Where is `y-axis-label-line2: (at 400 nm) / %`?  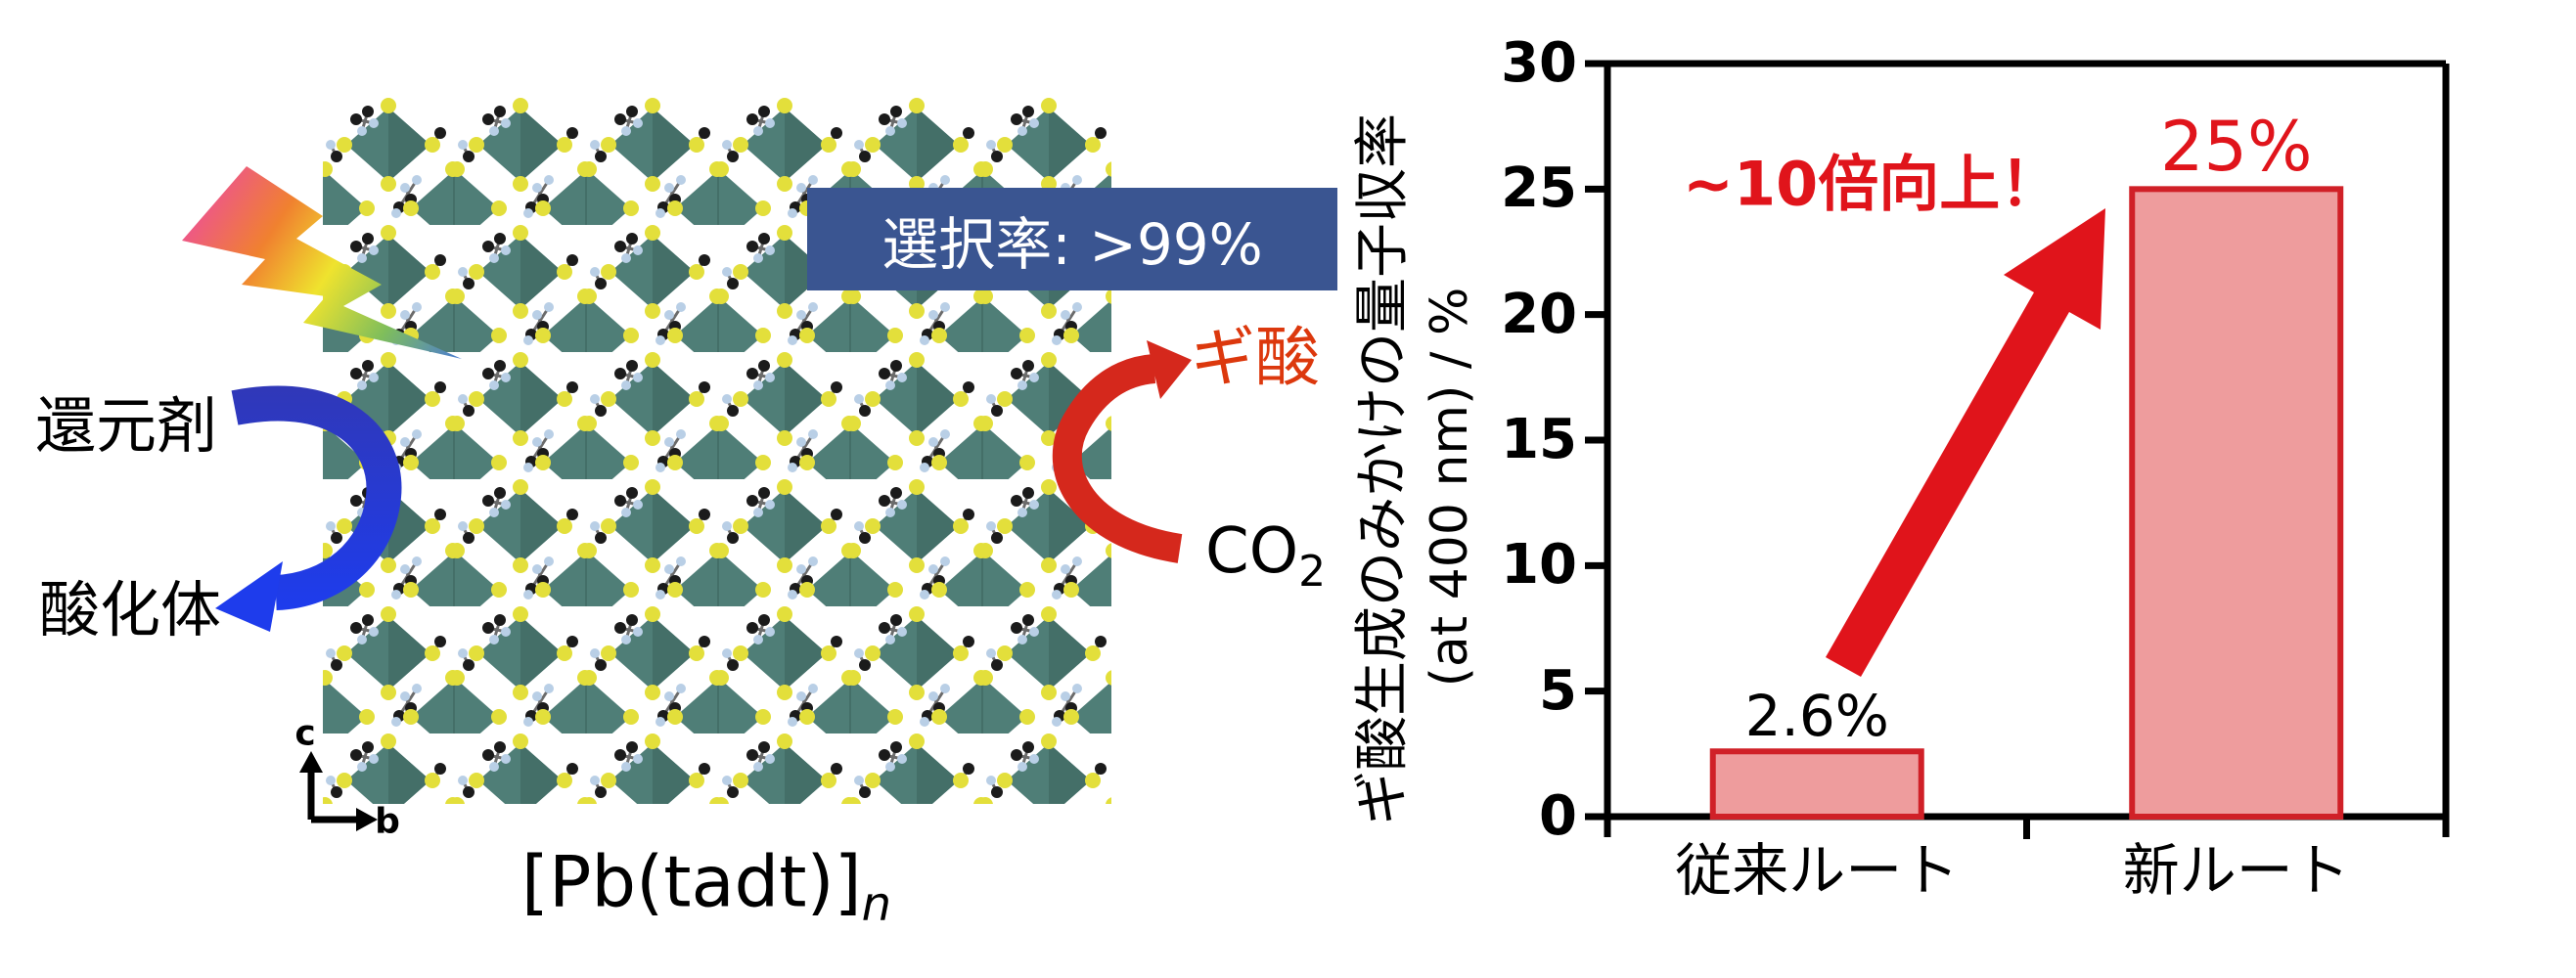
y-axis-label-line2: (at 400 nm) / % is located at coordinates (1450, 487).